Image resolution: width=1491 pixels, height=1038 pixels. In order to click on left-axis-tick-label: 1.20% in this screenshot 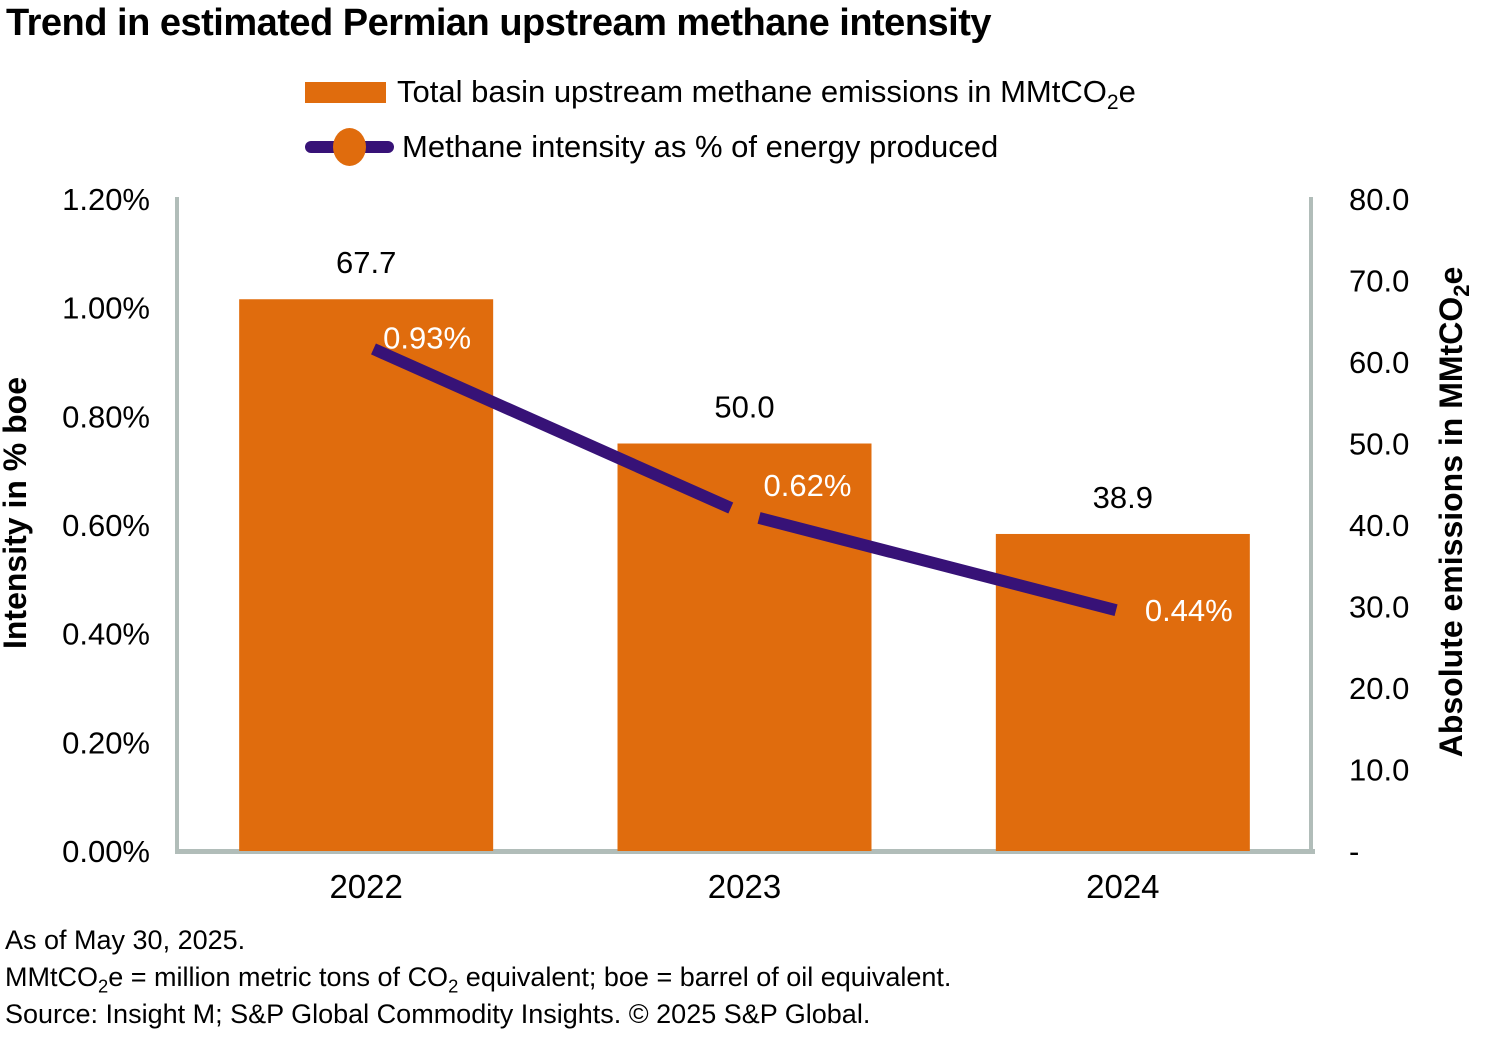, I will do `click(106, 199)`.